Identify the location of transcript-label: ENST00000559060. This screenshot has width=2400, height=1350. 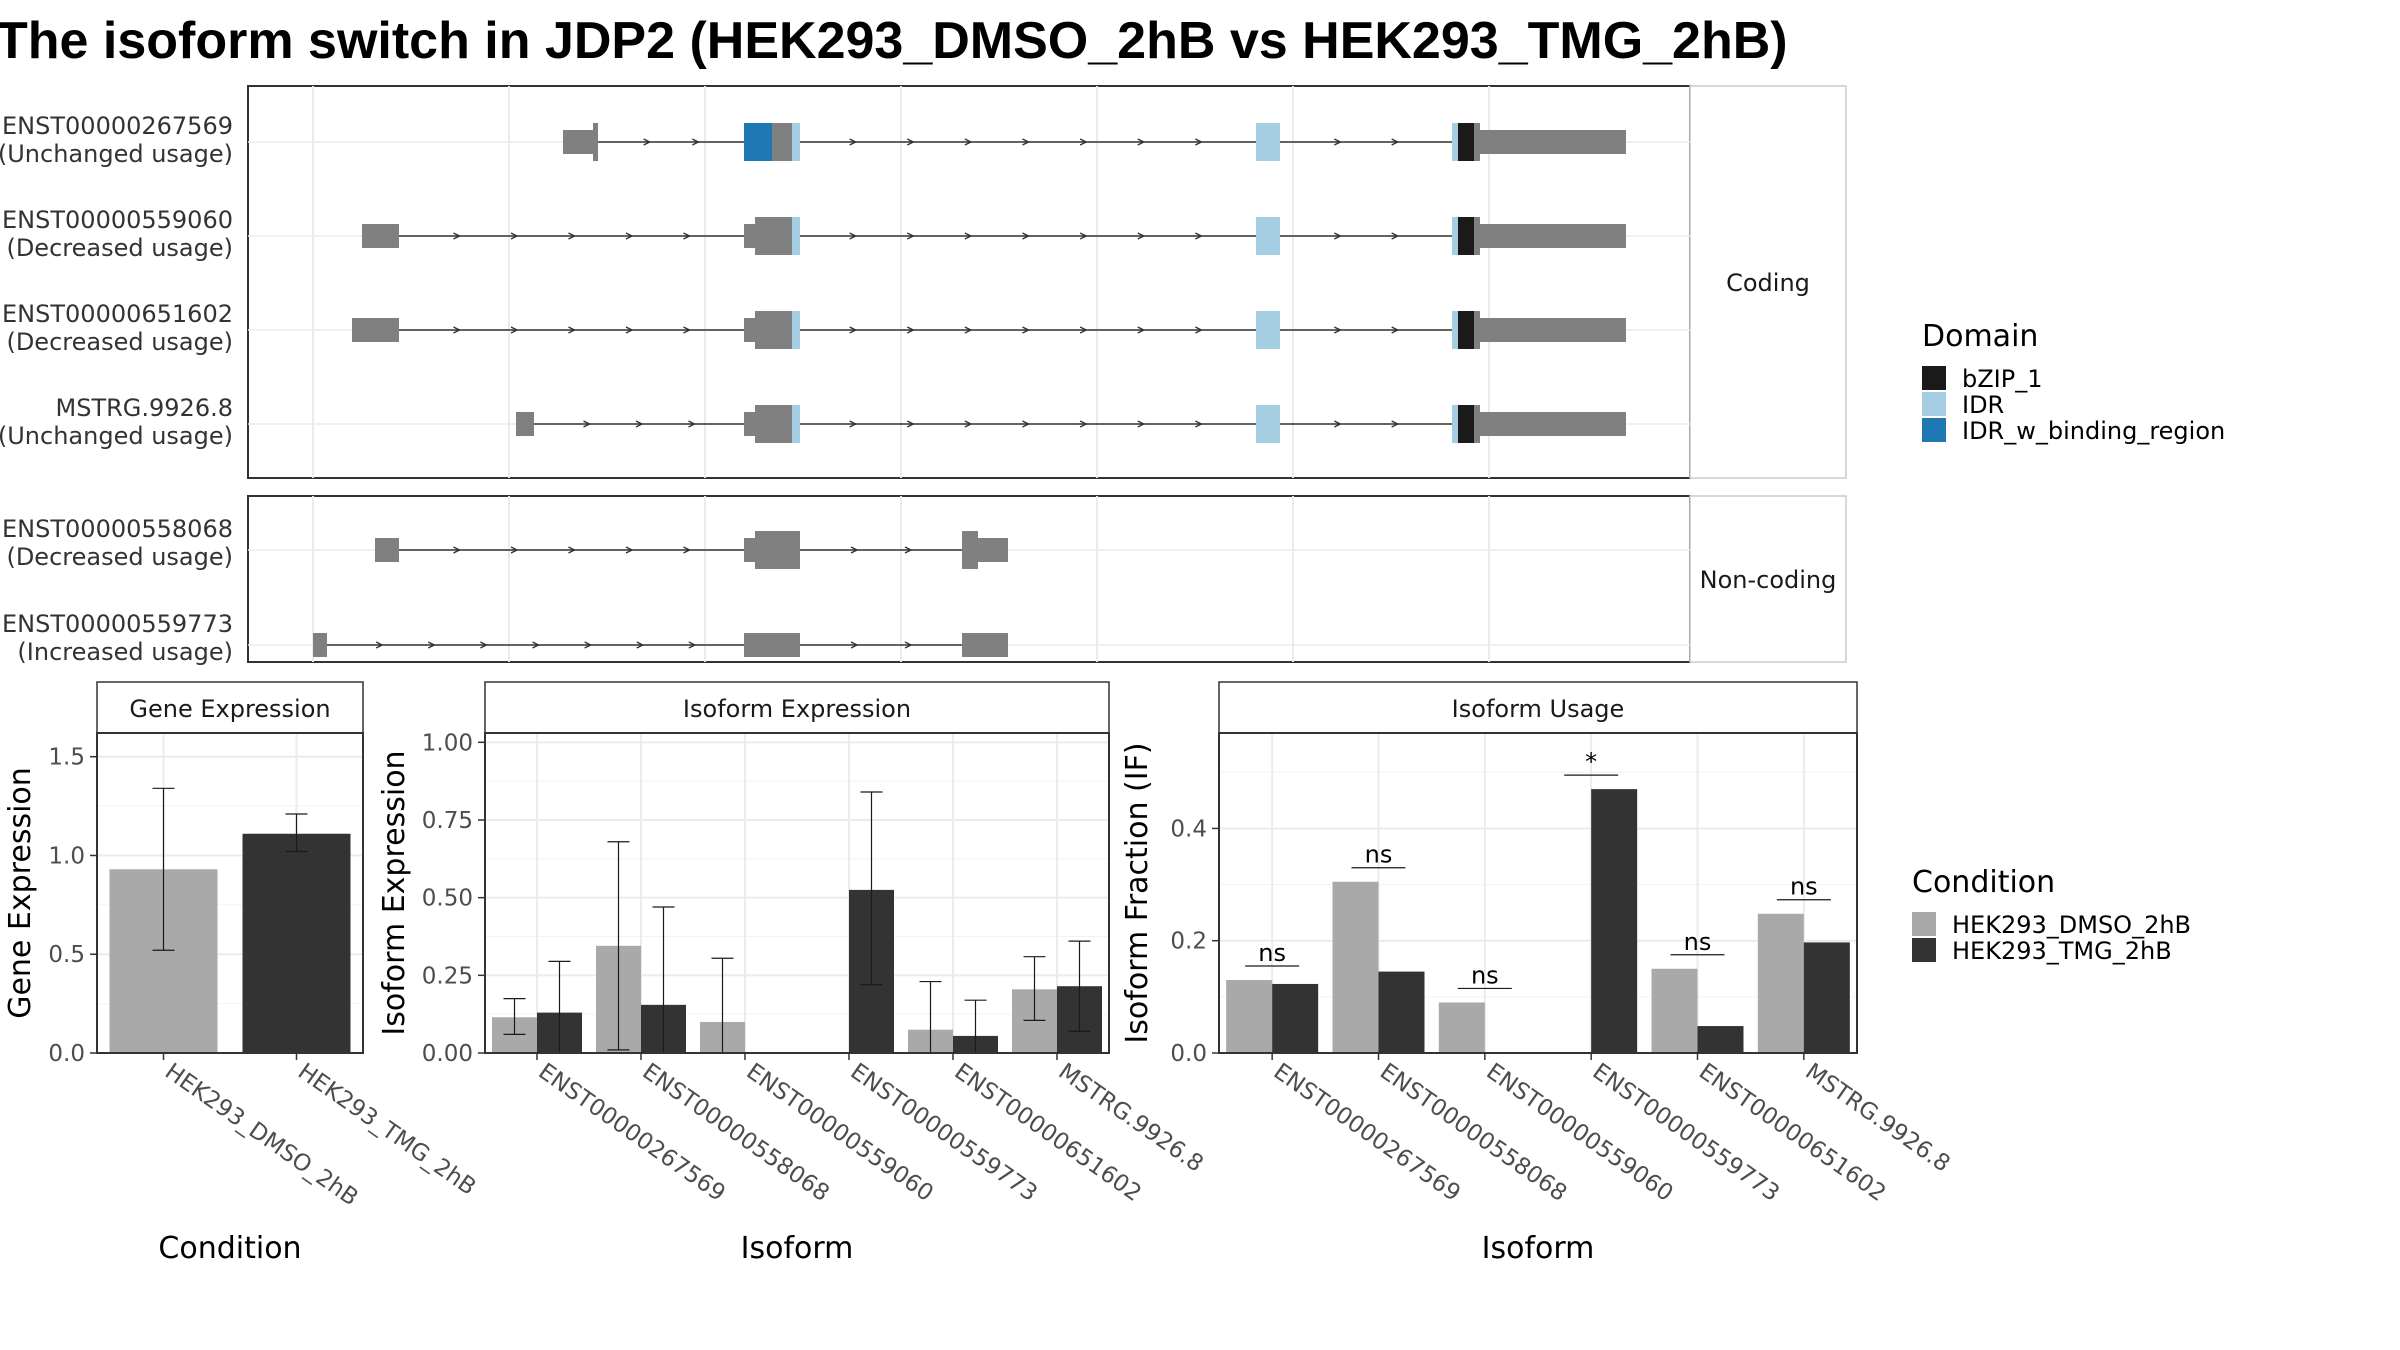
(117, 220).